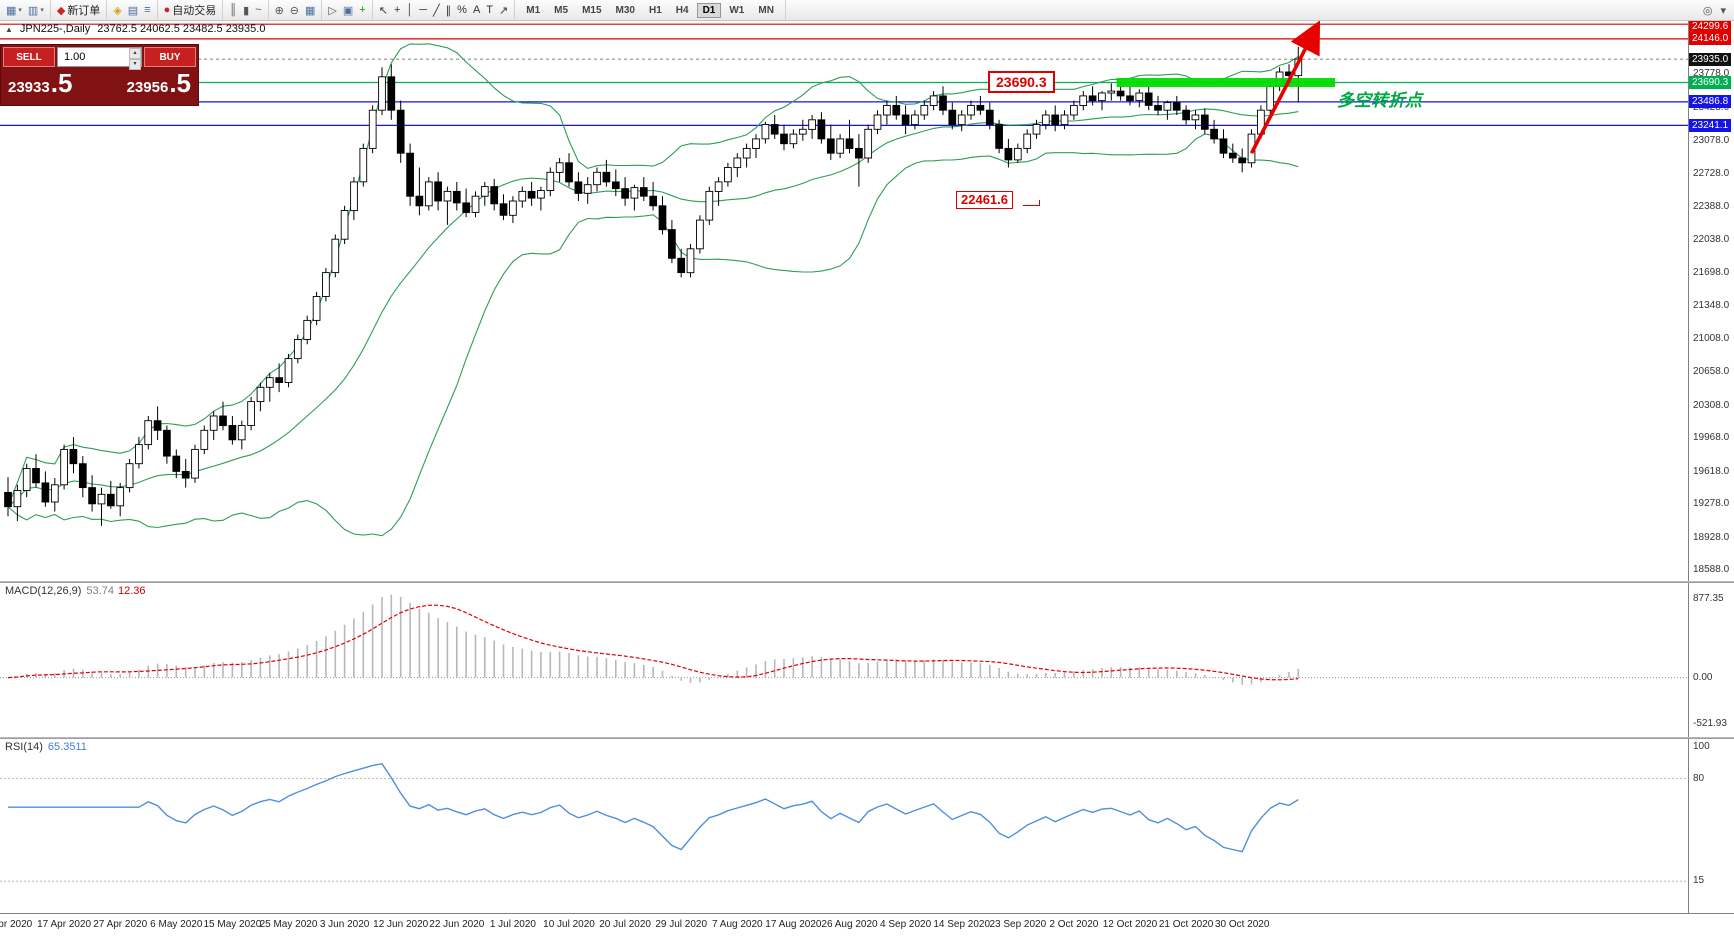 This screenshot has width=1734, height=938. What do you see at coordinates (1242, 924) in the screenshot?
I see `date-label: 30 Oct 2020` at bounding box center [1242, 924].